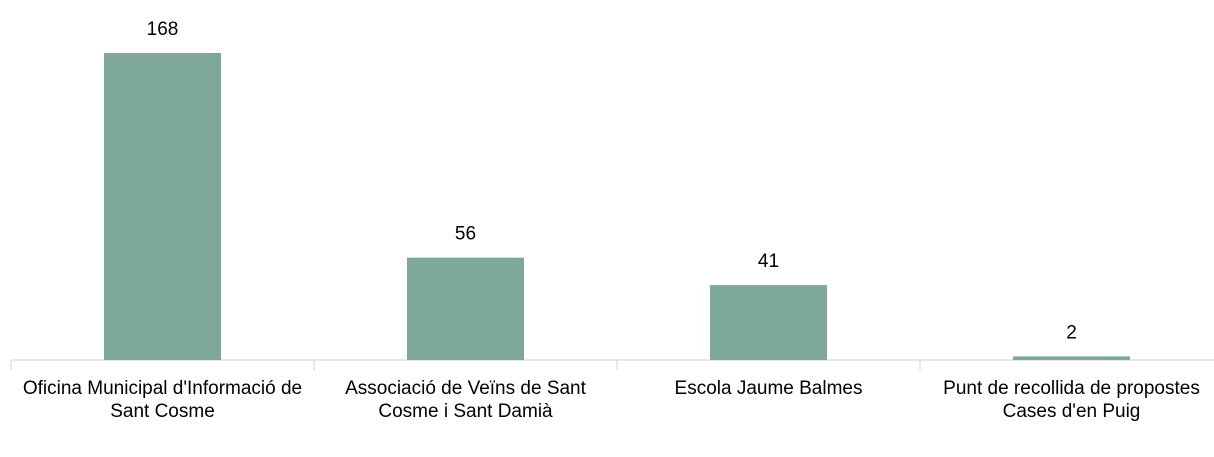  Describe the element at coordinates (768, 261) in the screenshot. I see `value-label: 41` at that location.